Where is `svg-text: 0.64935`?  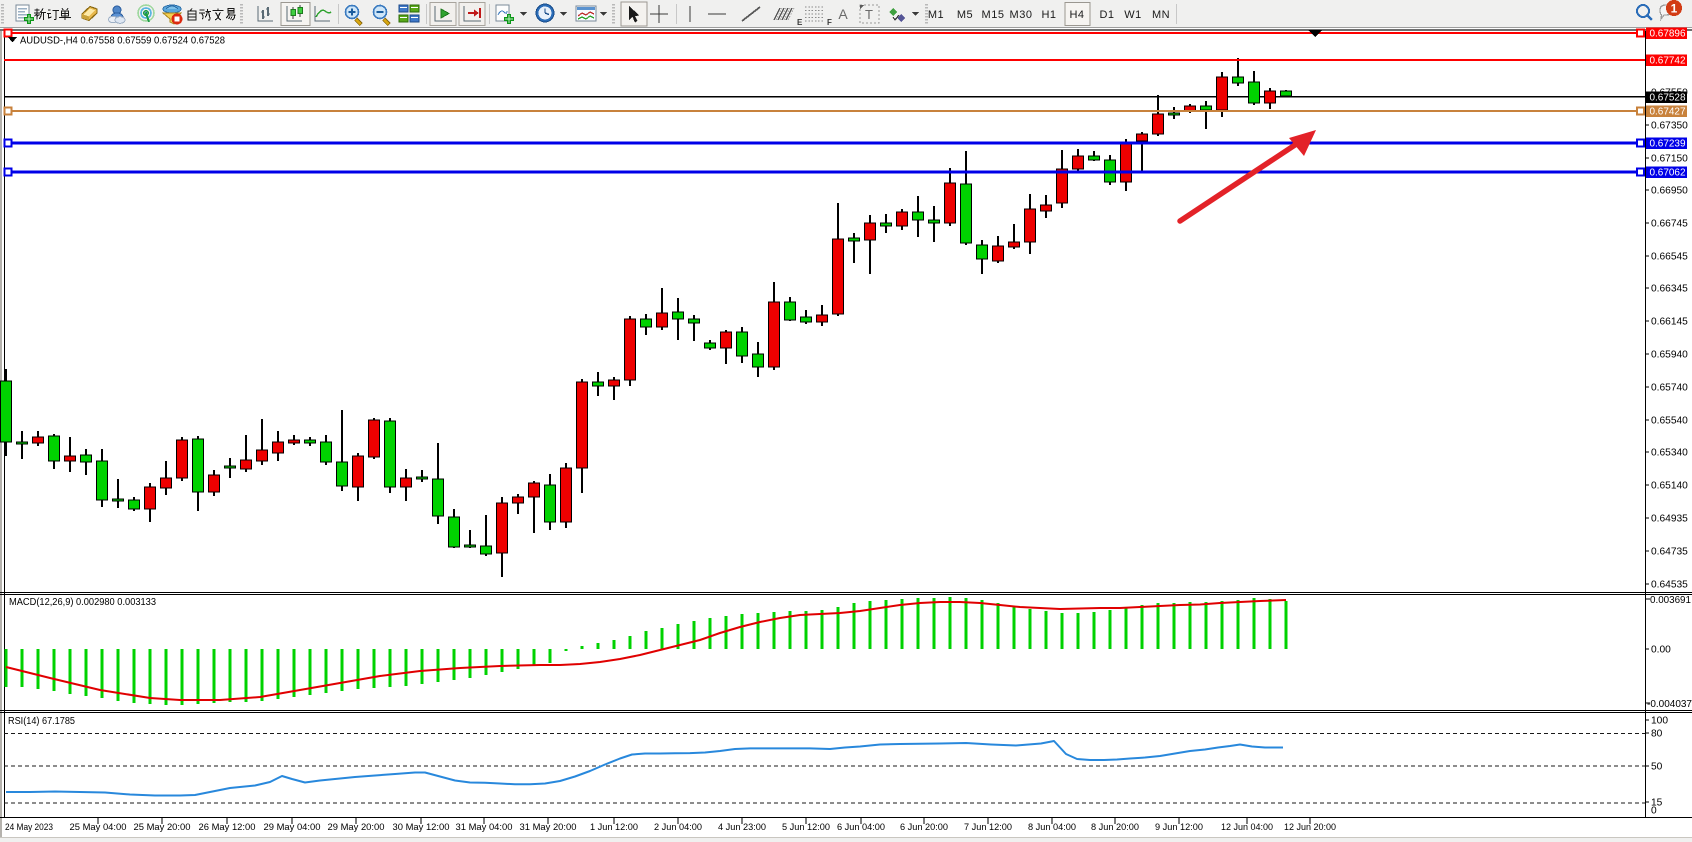
svg-text: 0.64935 is located at coordinates (1669, 519).